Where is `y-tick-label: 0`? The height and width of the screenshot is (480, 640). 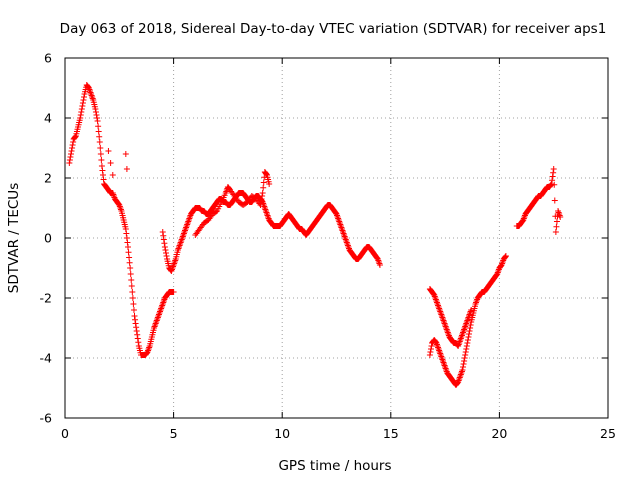 y-tick-label: 0 is located at coordinates (48, 238).